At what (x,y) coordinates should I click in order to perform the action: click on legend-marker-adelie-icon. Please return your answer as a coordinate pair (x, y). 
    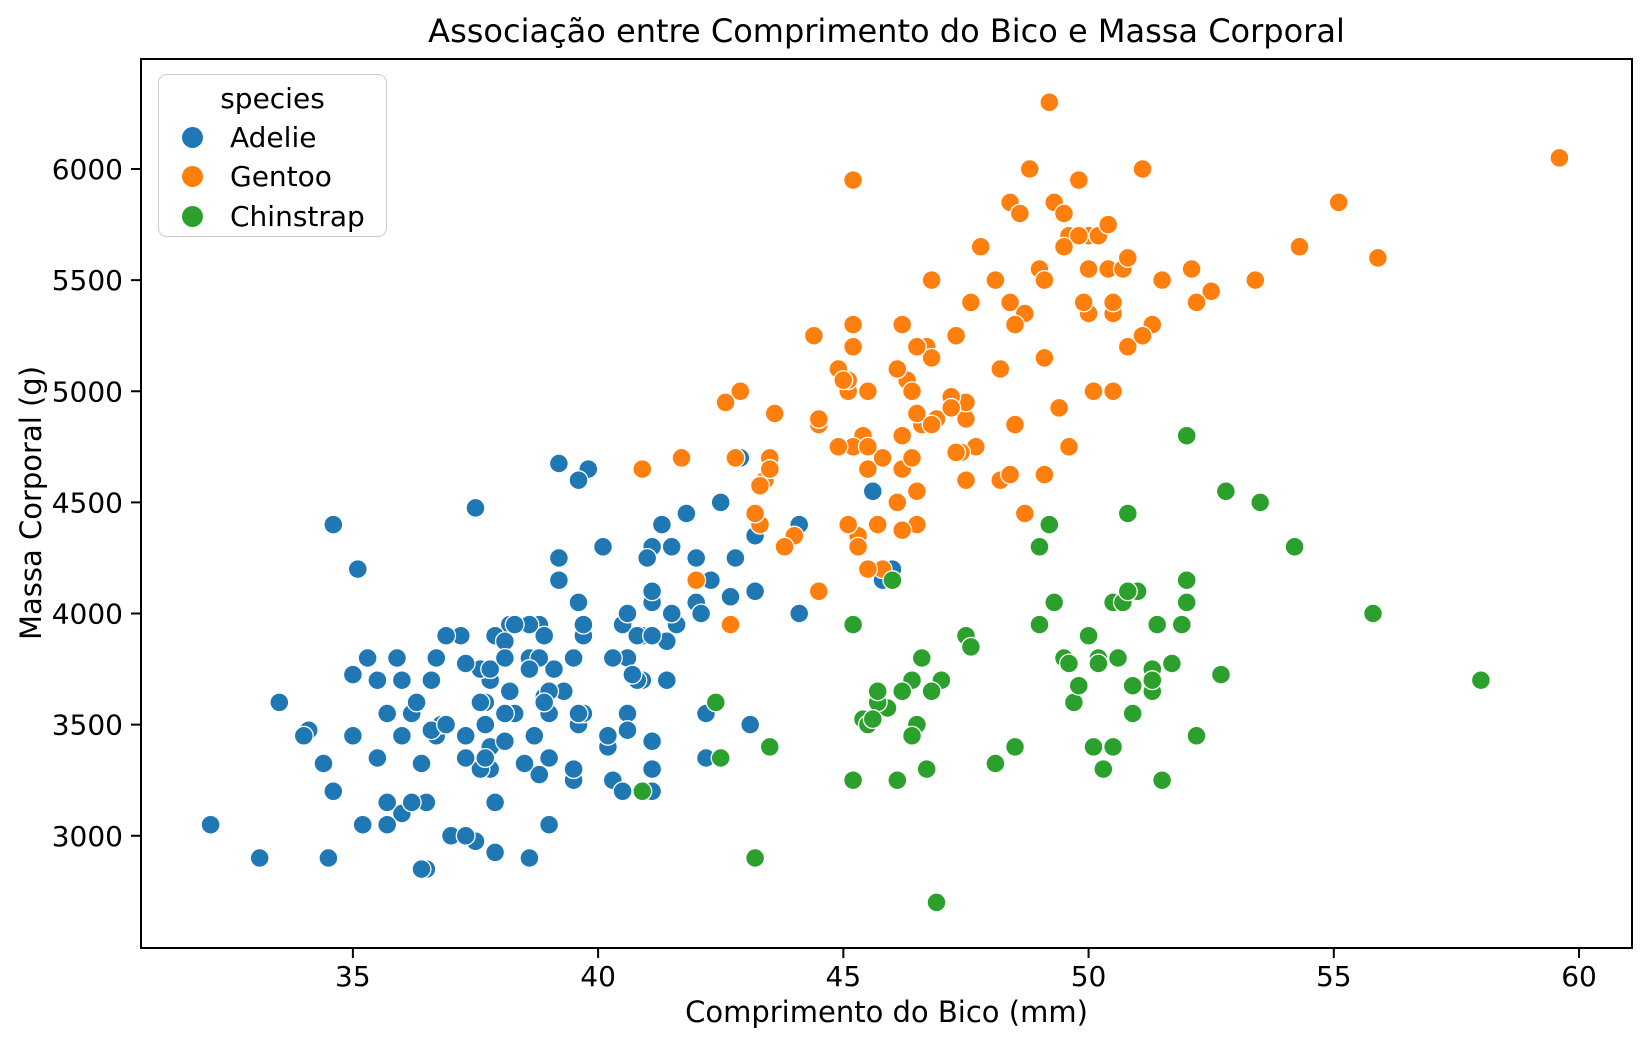
    Looking at the image, I should click on (192, 138).